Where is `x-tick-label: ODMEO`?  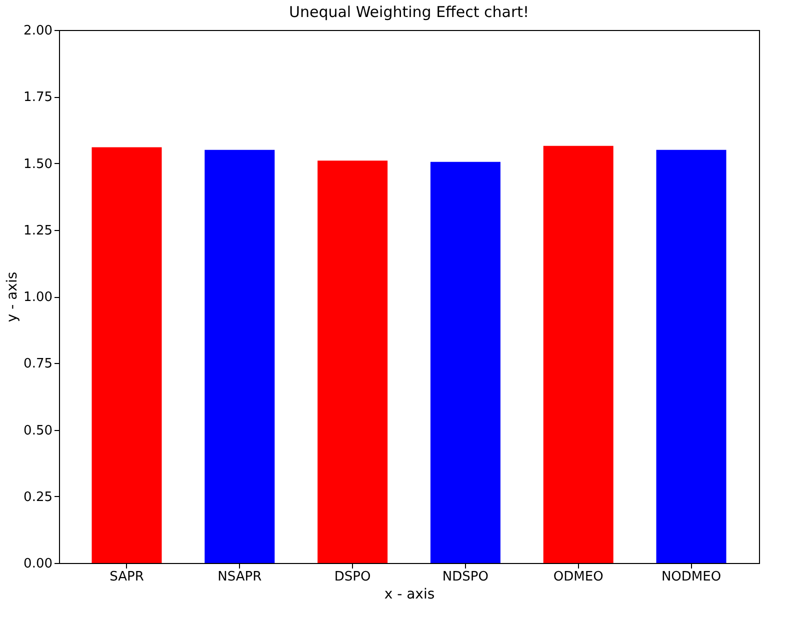
x-tick-label: ODMEO is located at coordinates (578, 577).